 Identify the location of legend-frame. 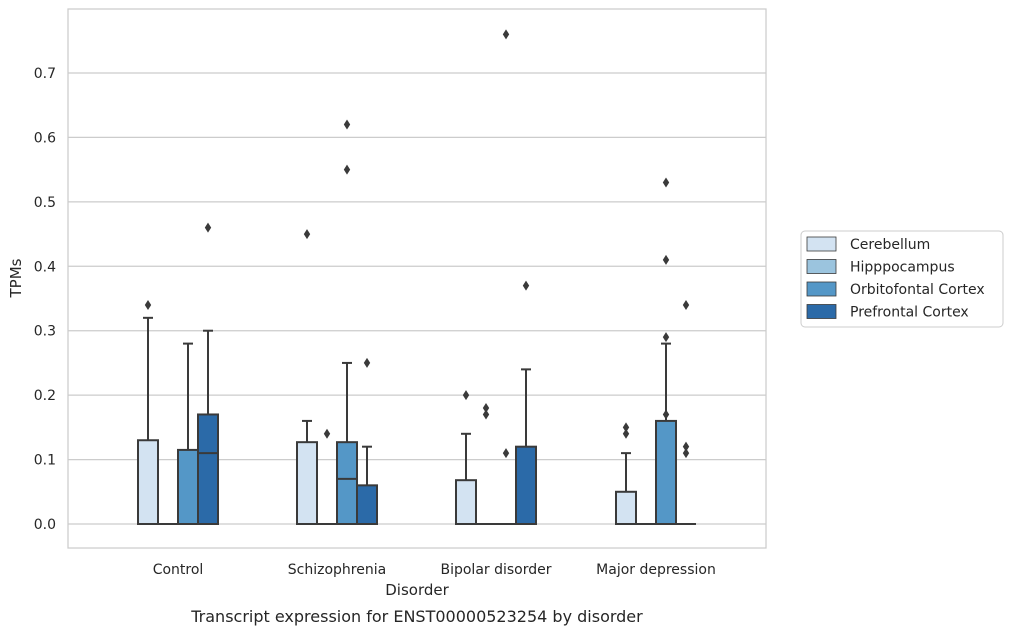
(902, 279).